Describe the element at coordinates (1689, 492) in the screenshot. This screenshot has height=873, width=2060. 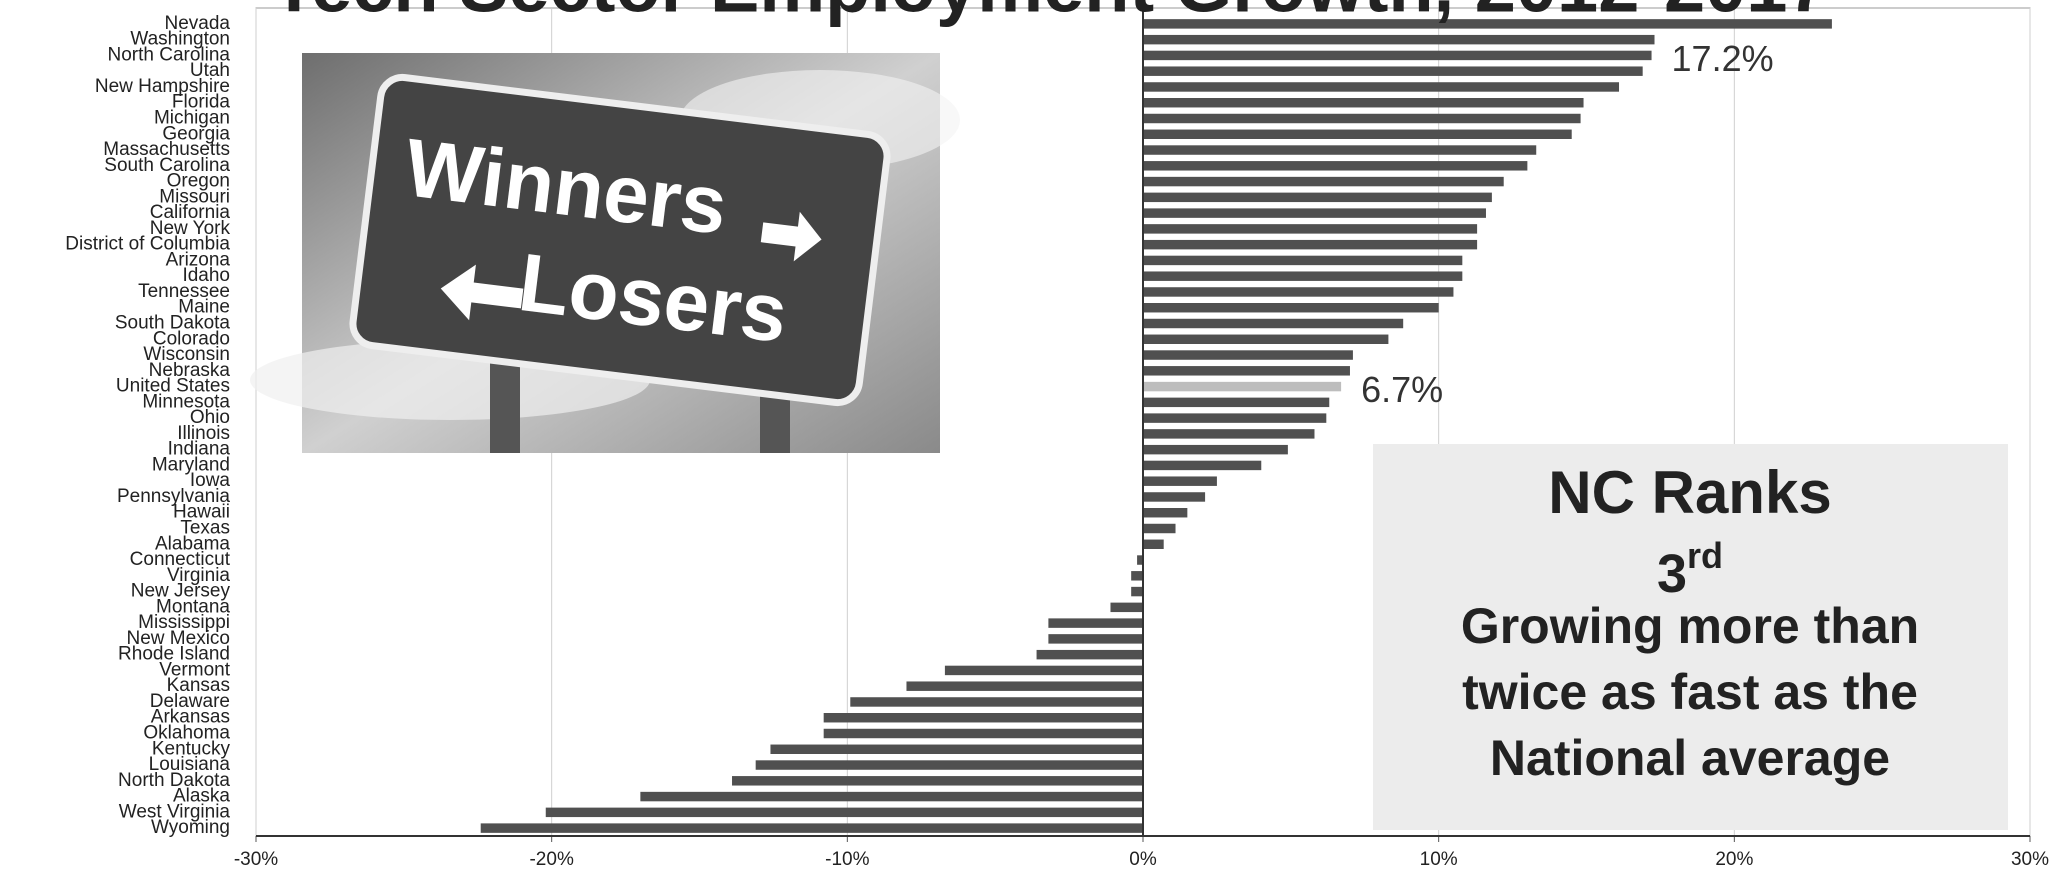
I see `callout-heading: NC Ranks` at that location.